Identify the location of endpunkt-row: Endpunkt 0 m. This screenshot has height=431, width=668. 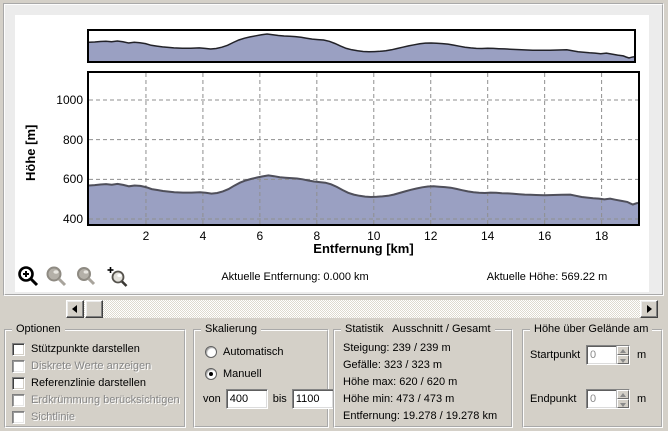
(588, 399).